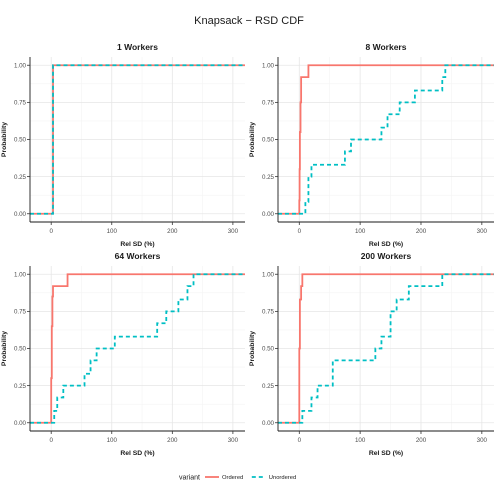 The image size is (498, 498). I want to click on panel-title: 1 Workers, so click(137, 47).